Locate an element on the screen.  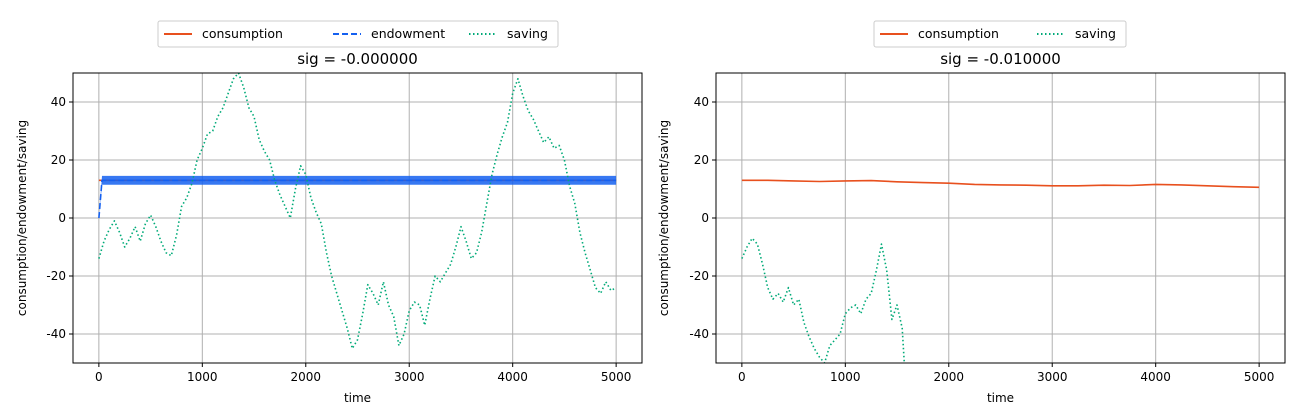
legend-label-endowment: endowment is located at coordinates (408, 33).